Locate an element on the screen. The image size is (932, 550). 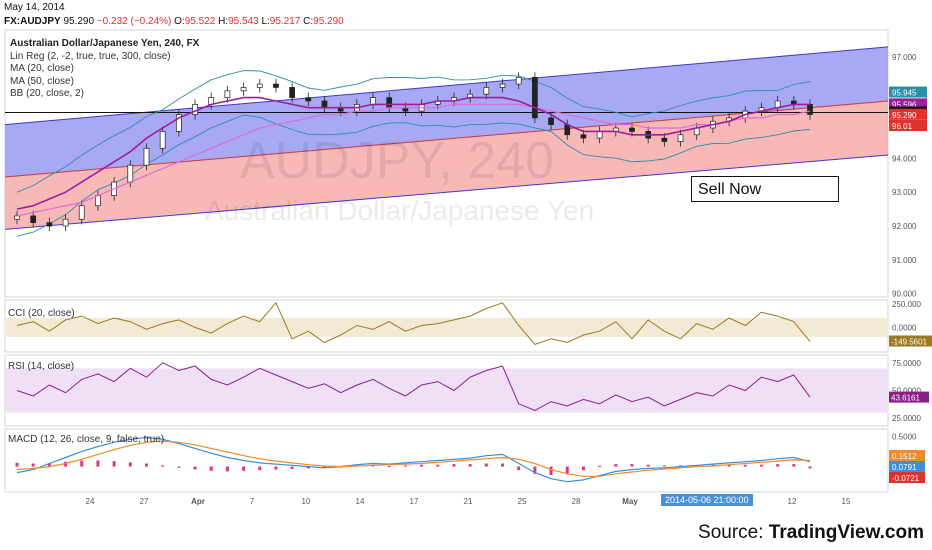
legend-ma20: MA (20, close) is located at coordinates (42, 68).